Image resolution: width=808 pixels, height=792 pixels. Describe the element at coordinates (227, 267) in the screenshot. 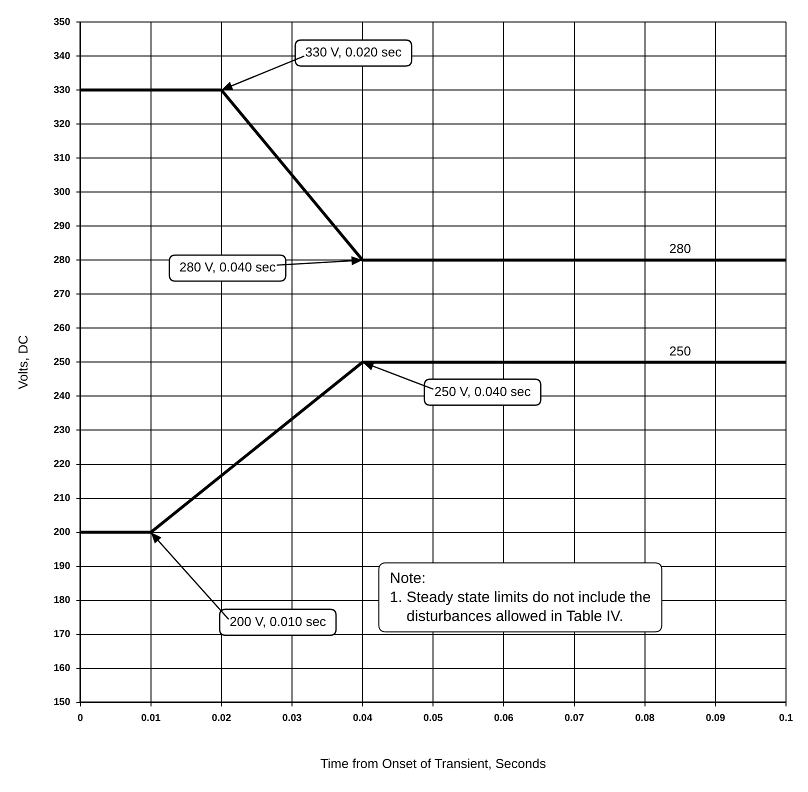

I see `annotation: 280 V, 0.040 sec` at that location.